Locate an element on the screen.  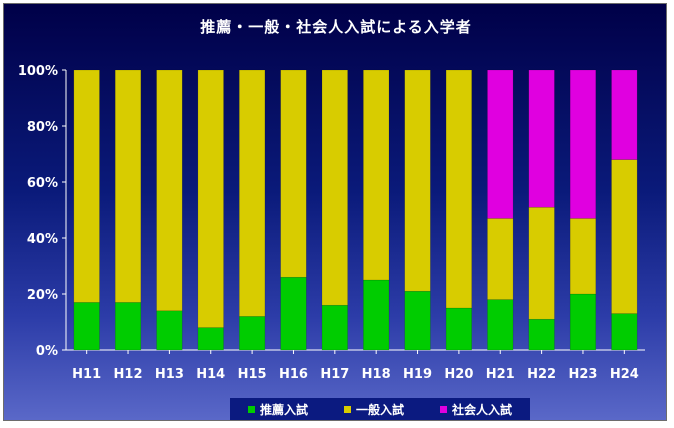
x-tick-label: H20 is located at coordinates (458, 374).